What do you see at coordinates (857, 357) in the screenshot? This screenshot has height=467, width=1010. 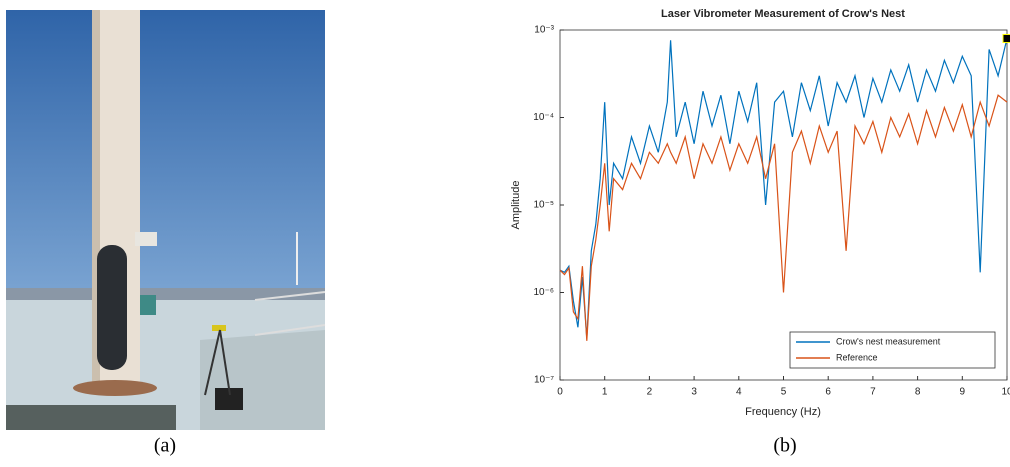 I see `legend-label: Reference` at bounding box center [857, 357].